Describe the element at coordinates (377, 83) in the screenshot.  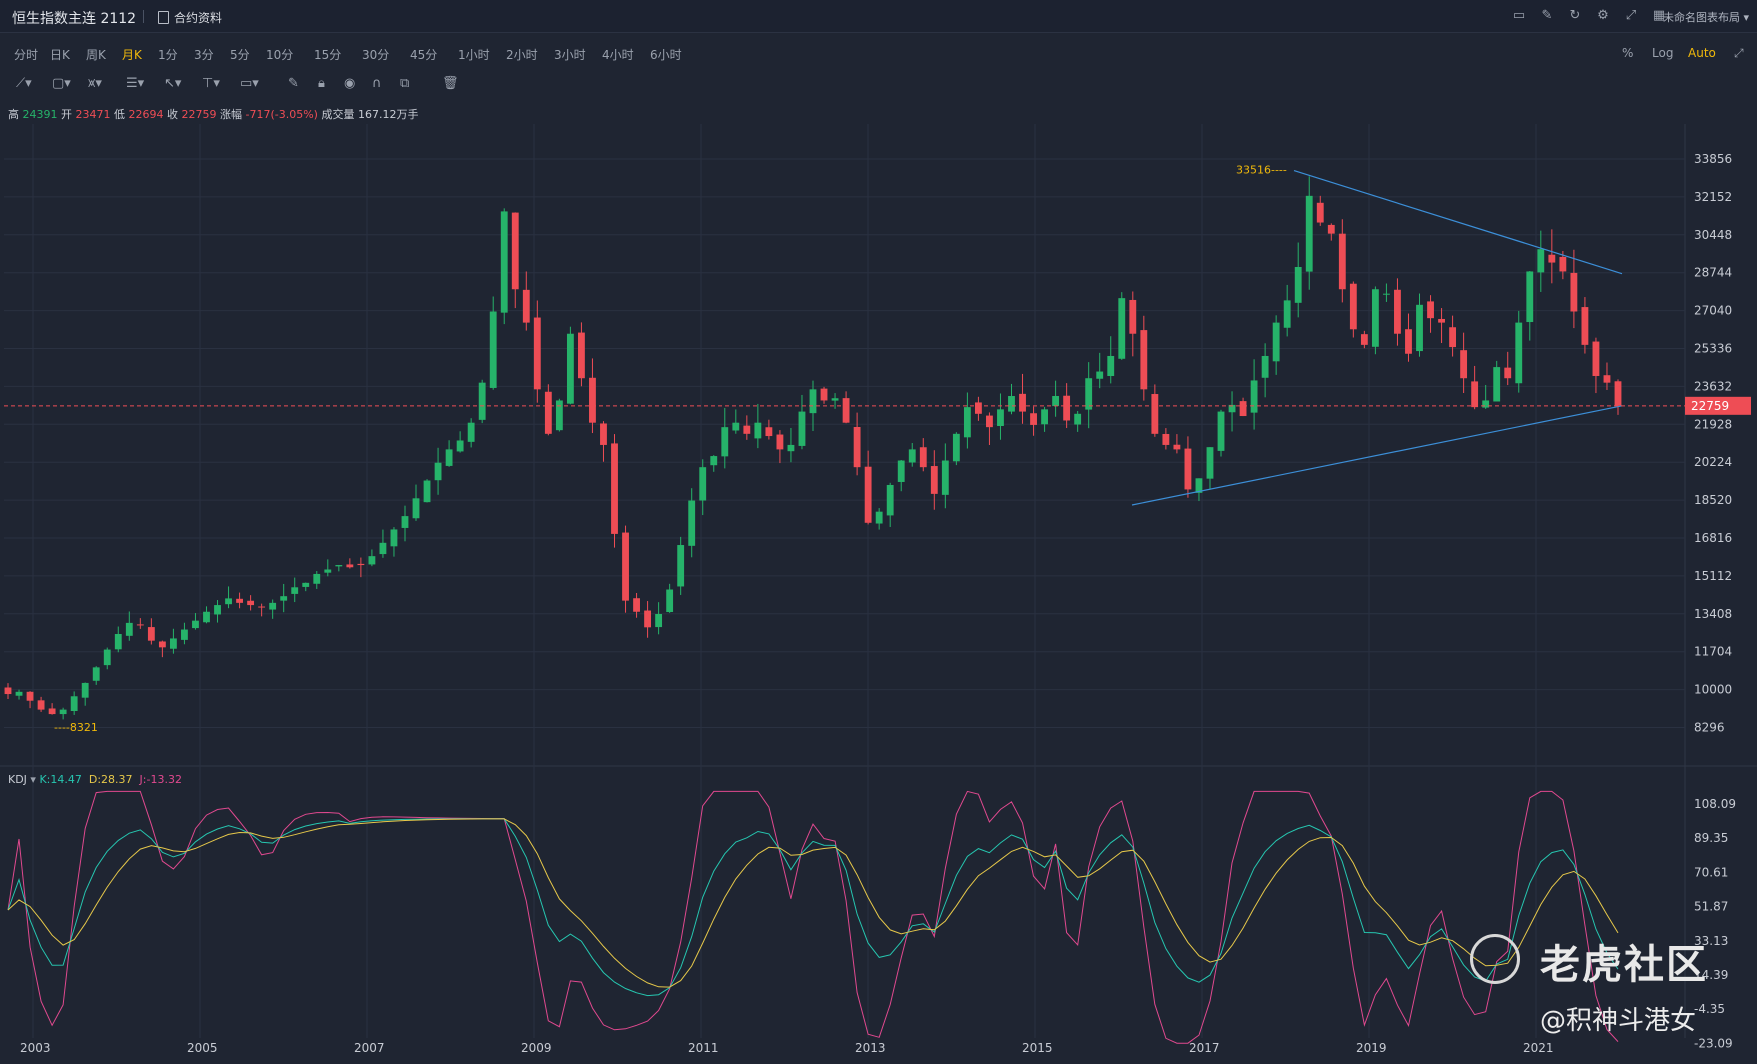
I see `magnet-icon: ∩` at that location.